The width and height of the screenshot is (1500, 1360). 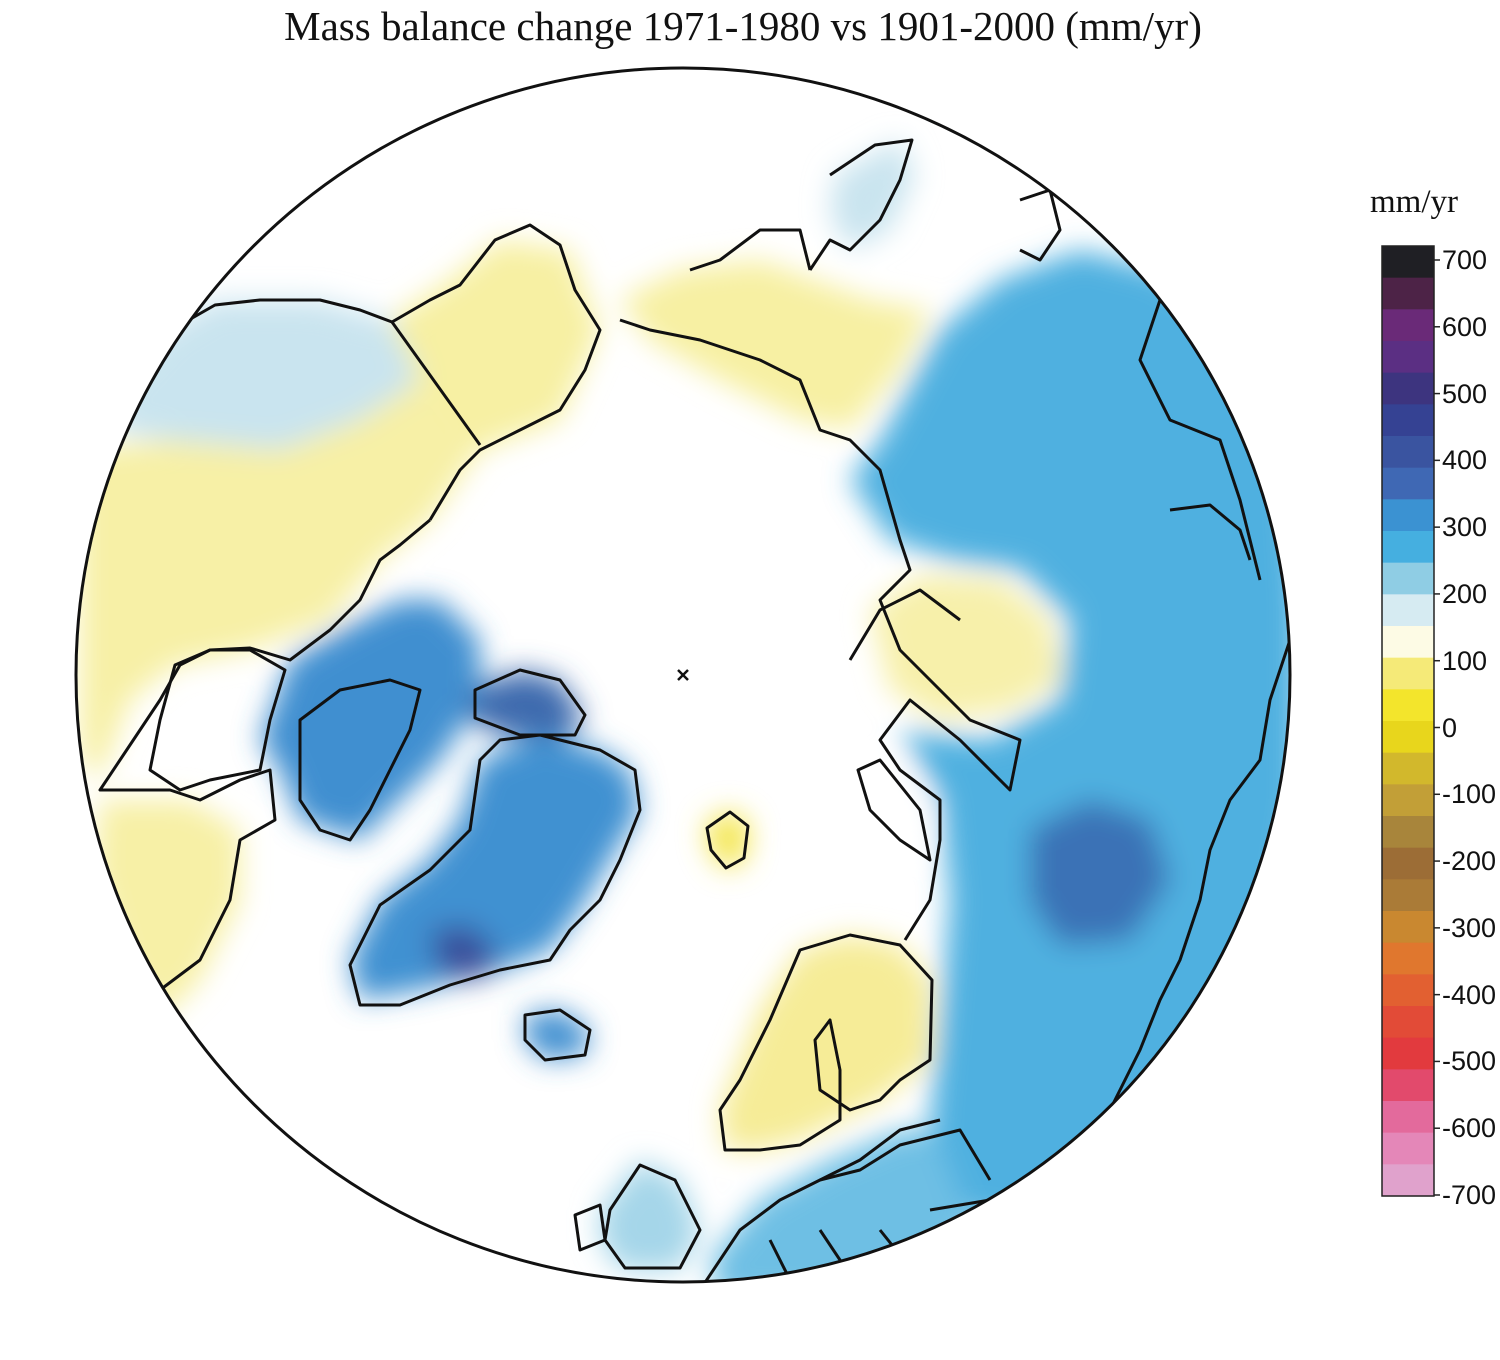 What do you see at coordinates (775, 345) in the screenshot?
I see `region-far-east-siberia` at bounding box center [775, 345].